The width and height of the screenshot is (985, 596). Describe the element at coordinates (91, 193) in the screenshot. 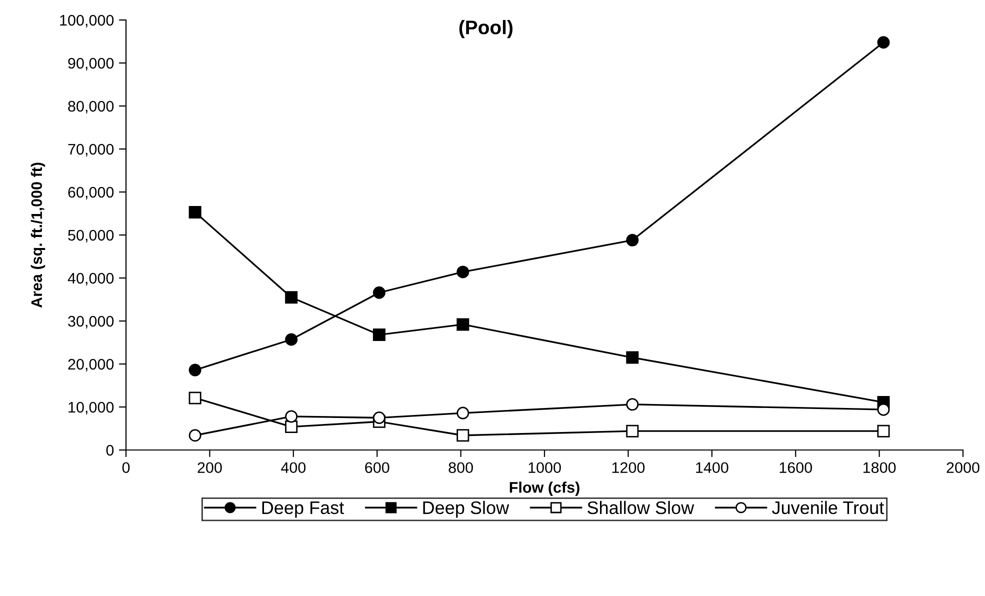

I see `y-tick-label: 60,000` at that location.